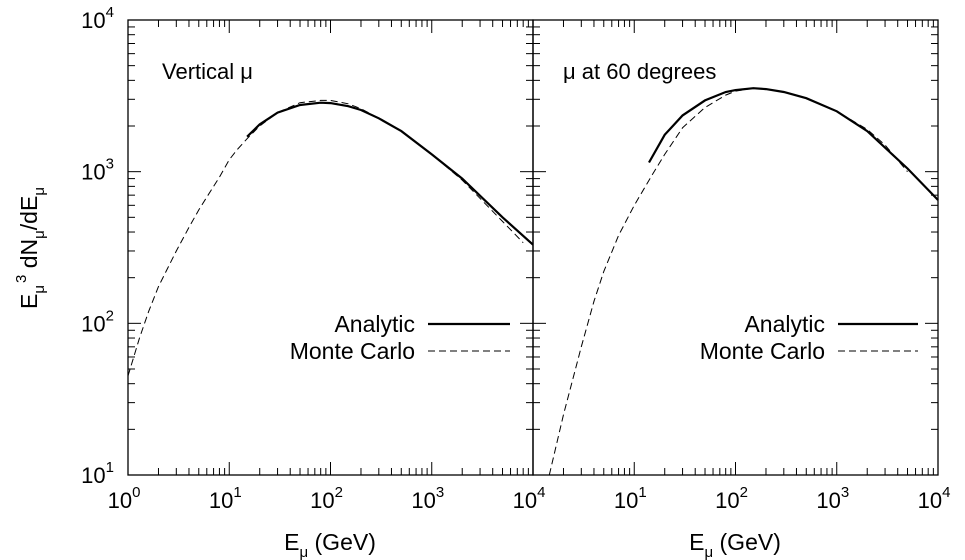 Image resolution: width=965 pixels, height=560 pixels. Describe the element at coordinates (124, 498) in the screenshot. I see `x-tick-label: 10⁰` at that location.